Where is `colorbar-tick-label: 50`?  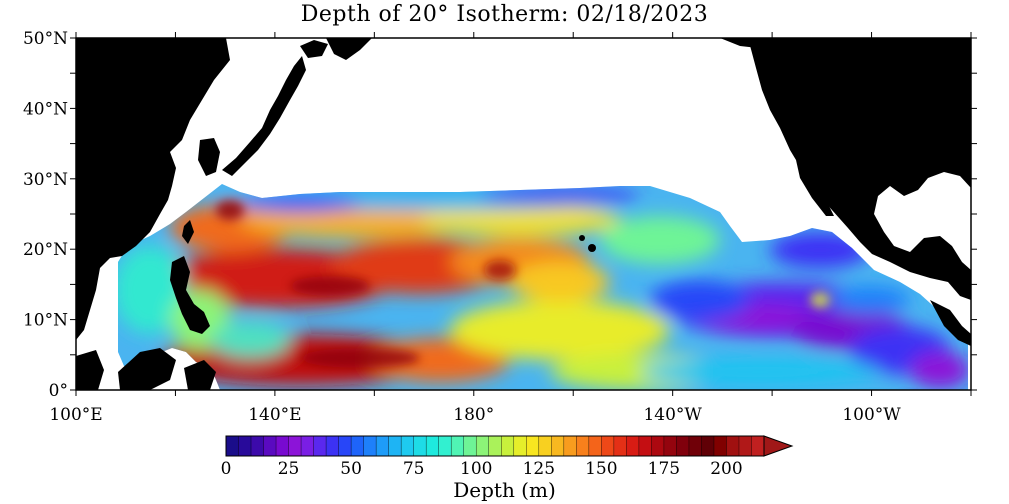
colorbar-tick-label: 50 is located at coordinates (351, 469).